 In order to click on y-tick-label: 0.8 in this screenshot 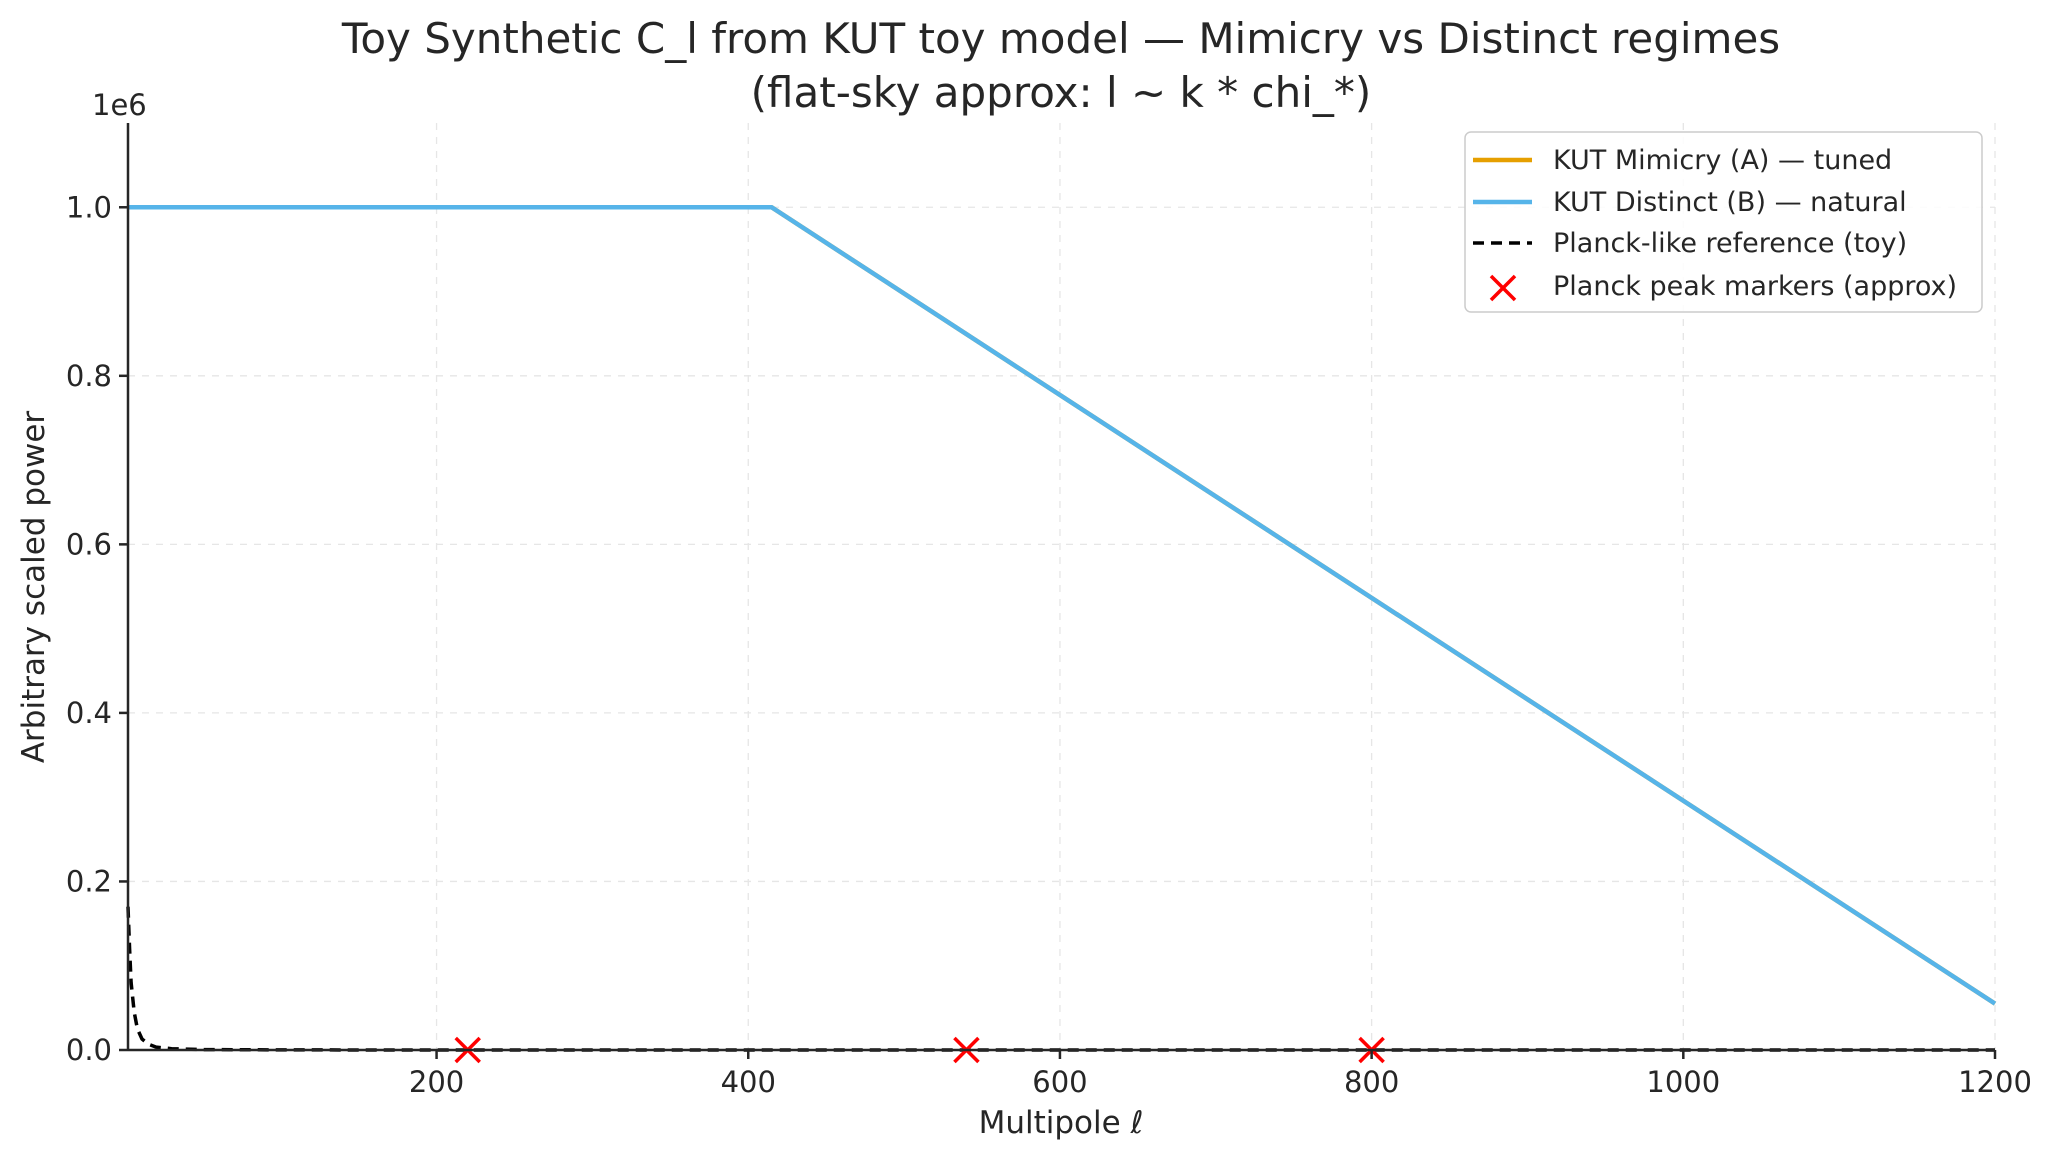, I will do `click(89, 376)`.